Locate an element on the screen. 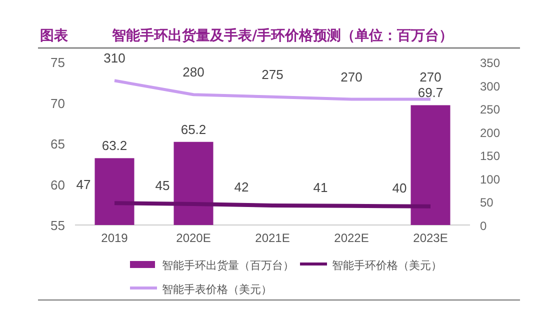 The height and width of the screenshot is (330, 550). y2-tick-label: 200 is located at coordinates (490, 133).